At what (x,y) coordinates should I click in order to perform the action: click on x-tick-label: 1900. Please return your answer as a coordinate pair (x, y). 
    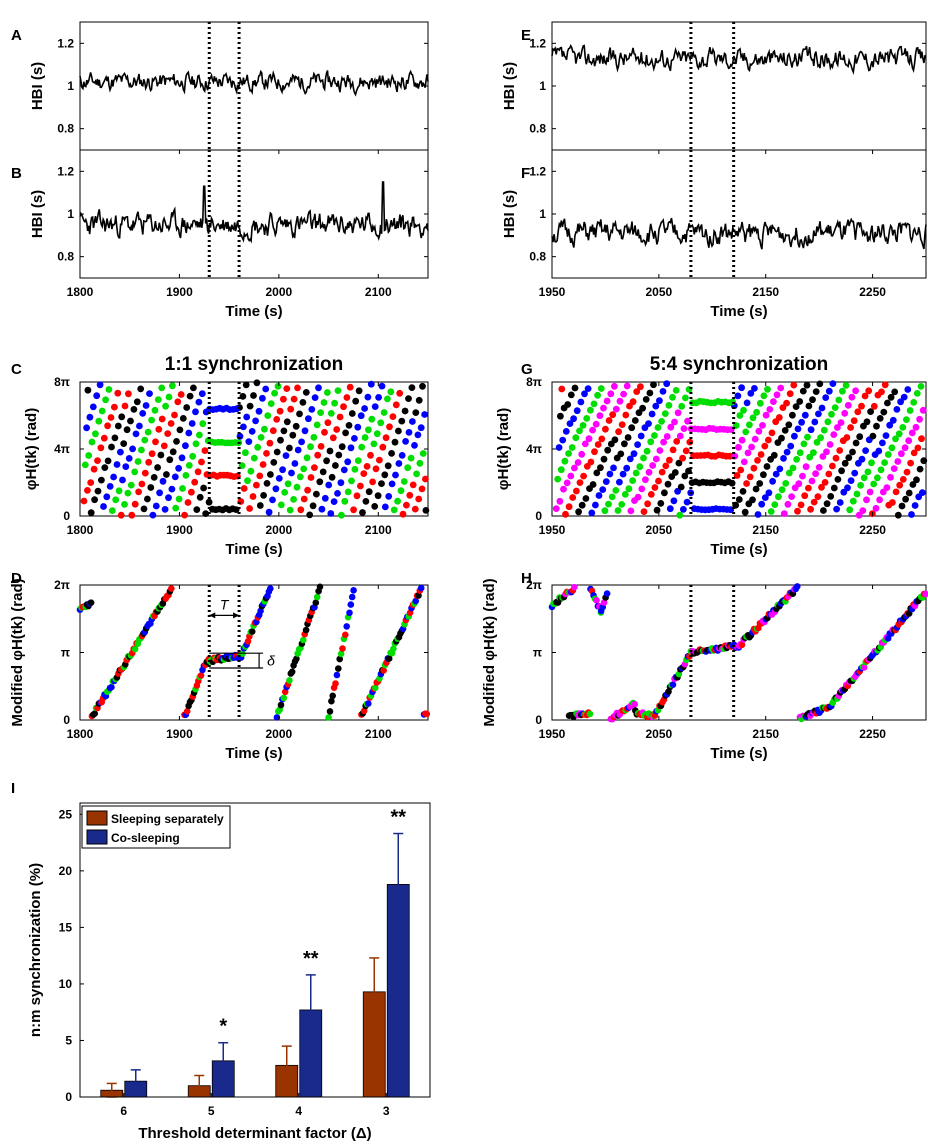
    Looking at the image, I should click on (179, 292).